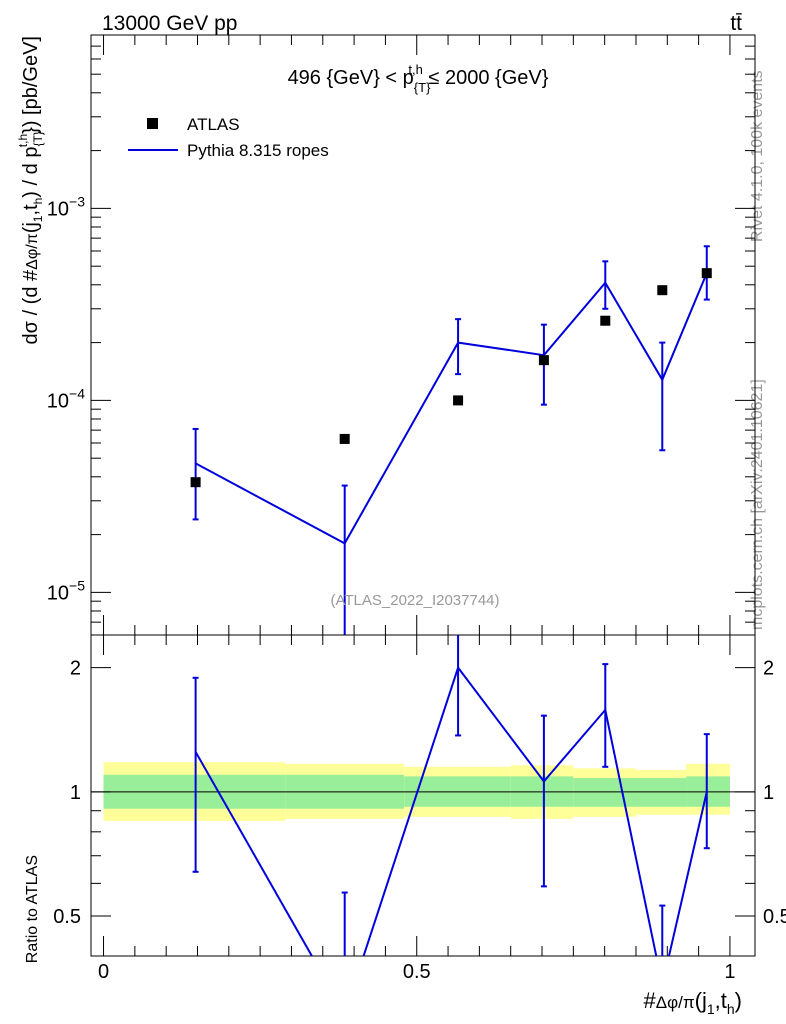 This screenshot has width=786, height=1024. What do you see at coordinates (736, 23) in the screenshot?
I see `header-process-label: tt̄` at bounding box center [736, 23].